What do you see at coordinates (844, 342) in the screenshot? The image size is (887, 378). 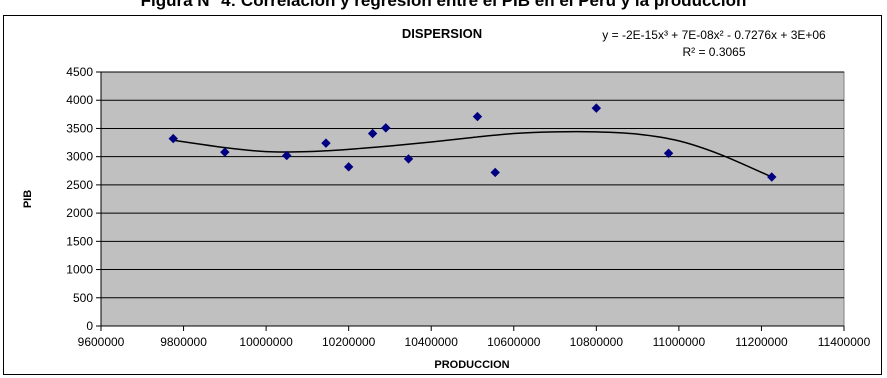 I see `x-tick-label: 11400000` at bounding box center [844, 342].